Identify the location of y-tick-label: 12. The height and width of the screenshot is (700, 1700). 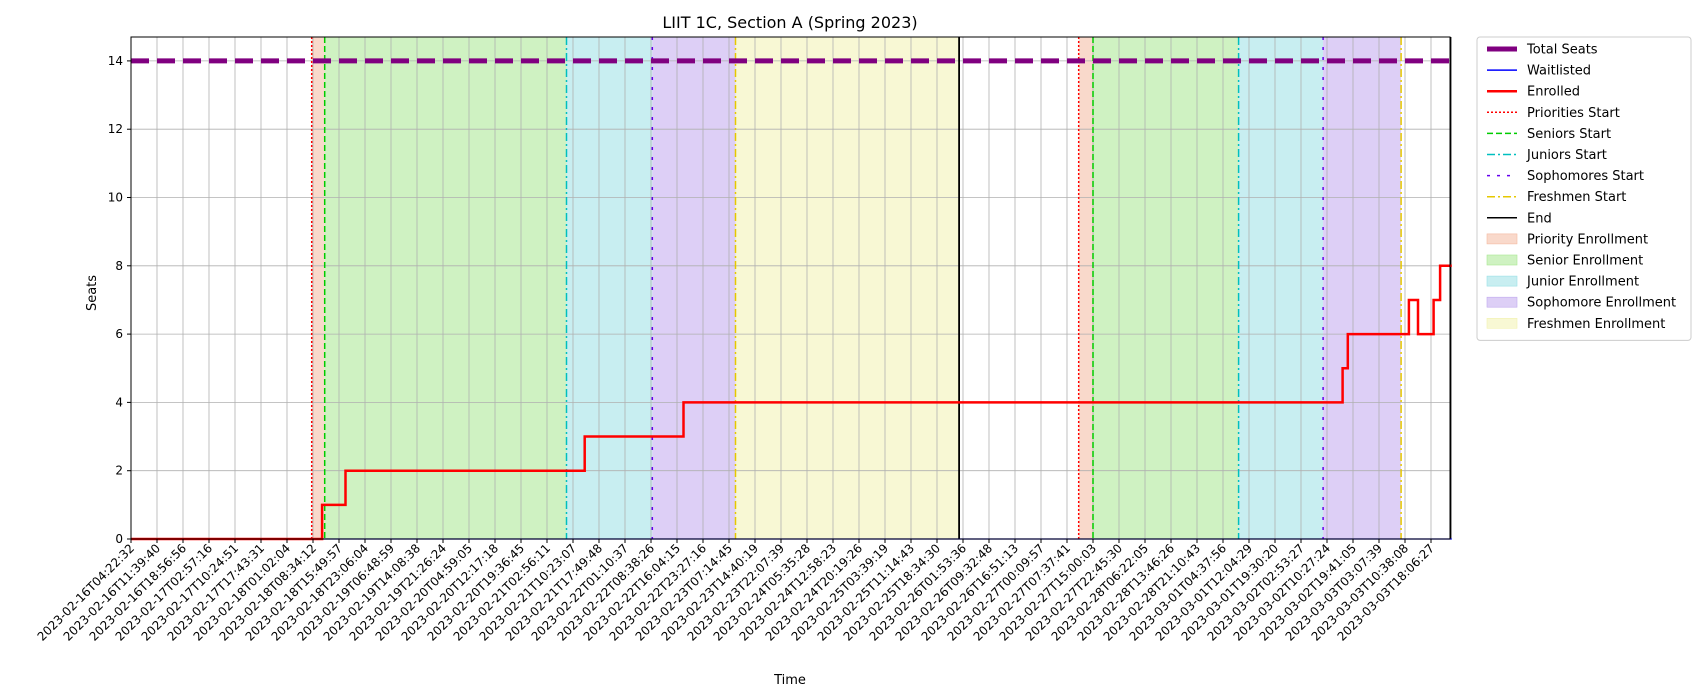
(115, 129).